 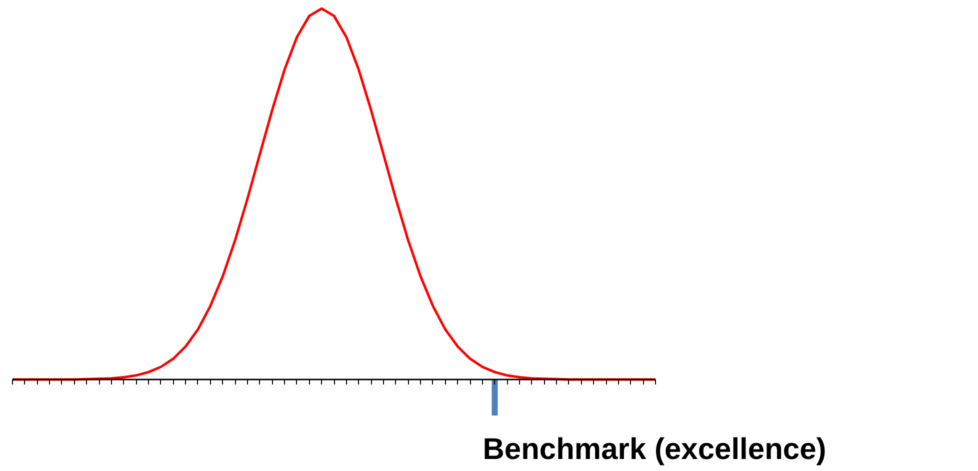 What do you see at coordinates (654, 449) in the screenshot?
I see `text: Benchmark (excellence)` at bounding box center [654, 449].